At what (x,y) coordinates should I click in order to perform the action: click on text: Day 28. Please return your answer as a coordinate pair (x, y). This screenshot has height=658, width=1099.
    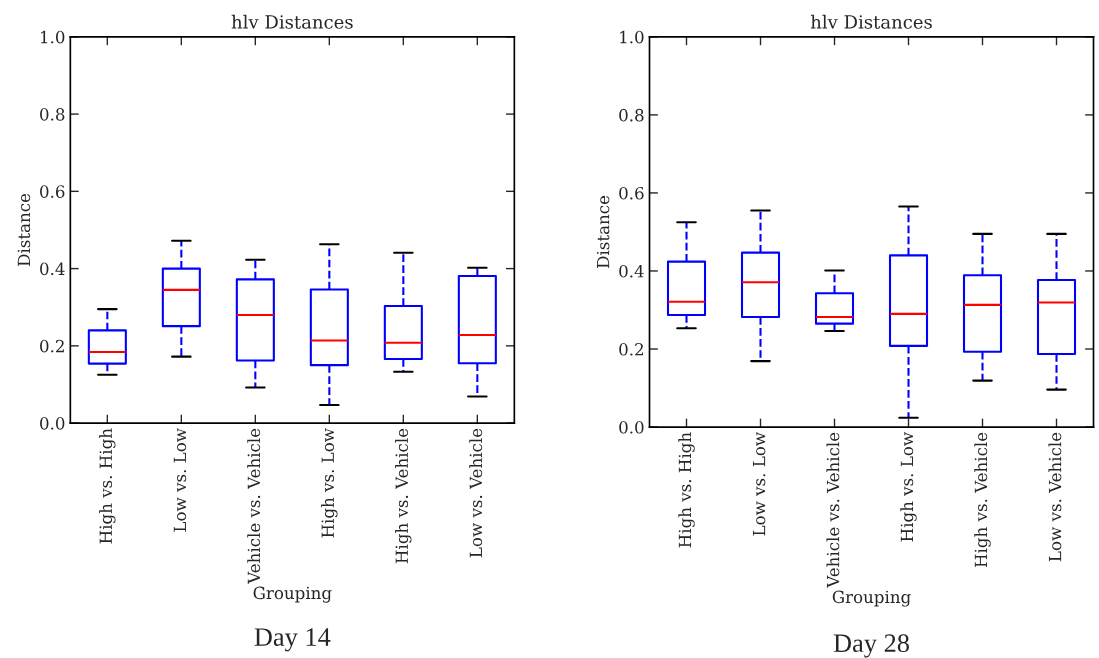
    Looking at the image, I should click on (871, 646).